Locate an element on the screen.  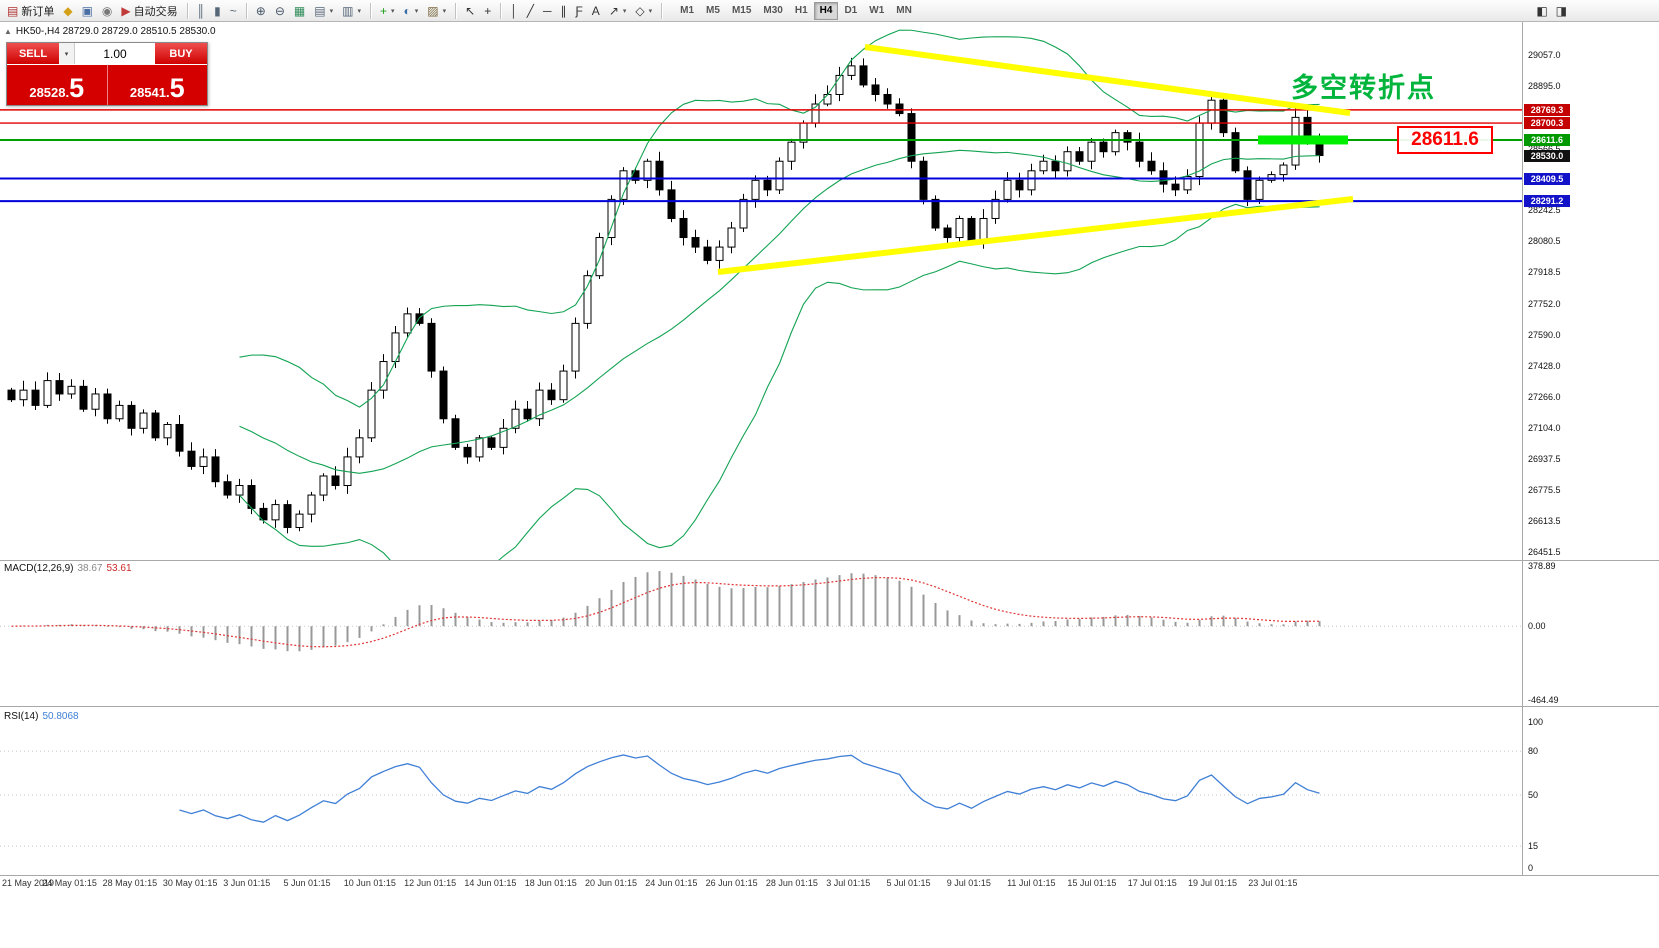
macd-label: MACD(12,26,9) 38.67 53.61 is located at coordinates (68, 568).